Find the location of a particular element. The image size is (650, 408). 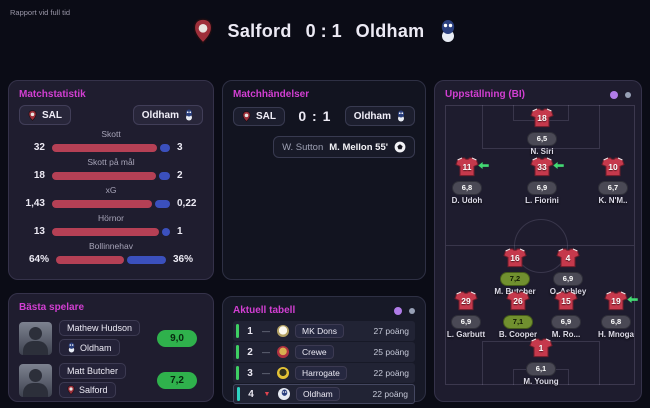

goal-event-chip: W. Sutton M. Mellon 55' is located at coordinates (344, 147).